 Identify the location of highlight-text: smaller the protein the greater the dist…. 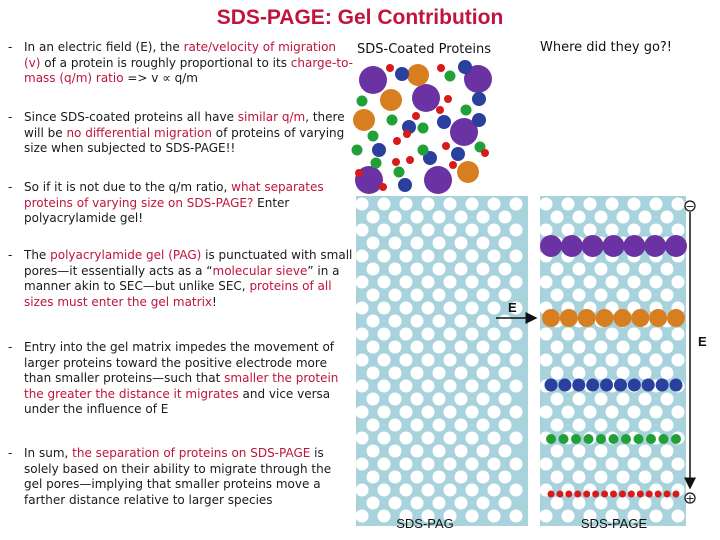
(181, 386).